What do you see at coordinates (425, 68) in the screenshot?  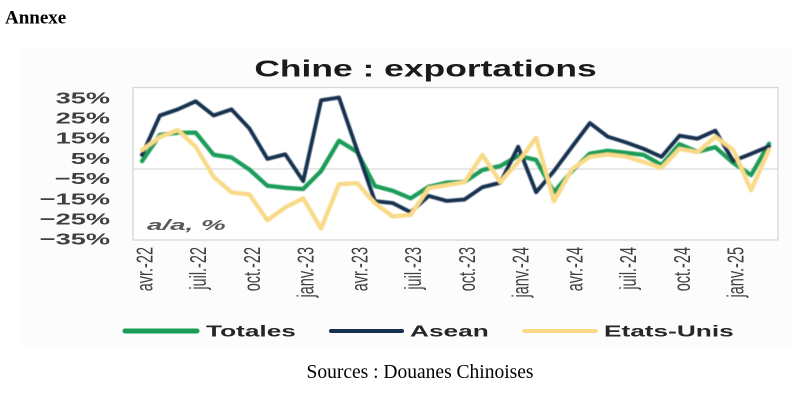 I see `svg-text: Chine : exportations` at bounding box center [425, 68].